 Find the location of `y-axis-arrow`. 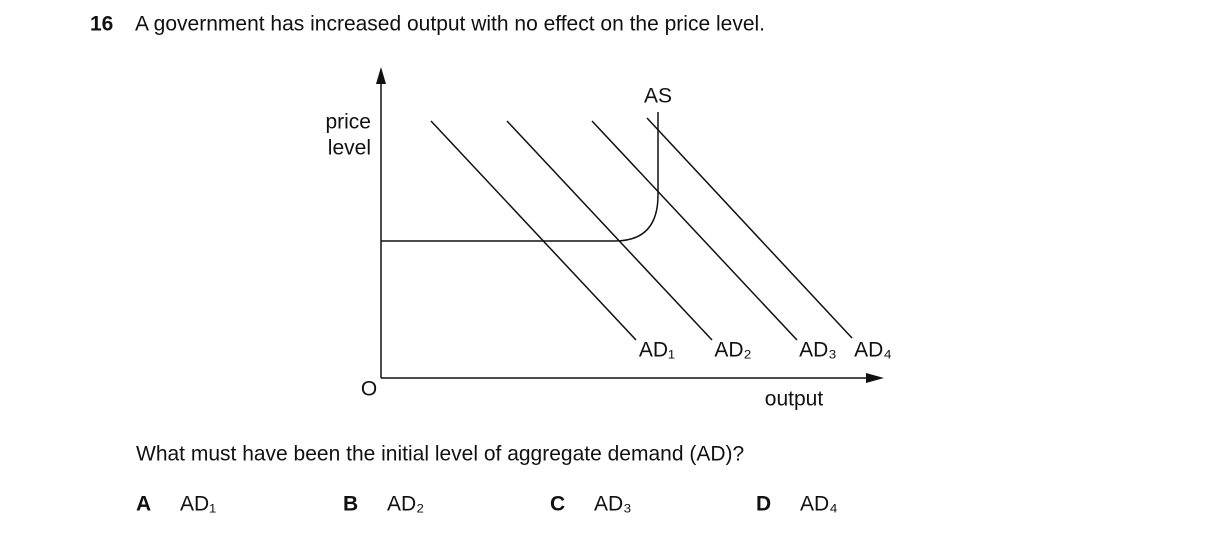

y-axis-arrow is located at coordinates (381, 75).